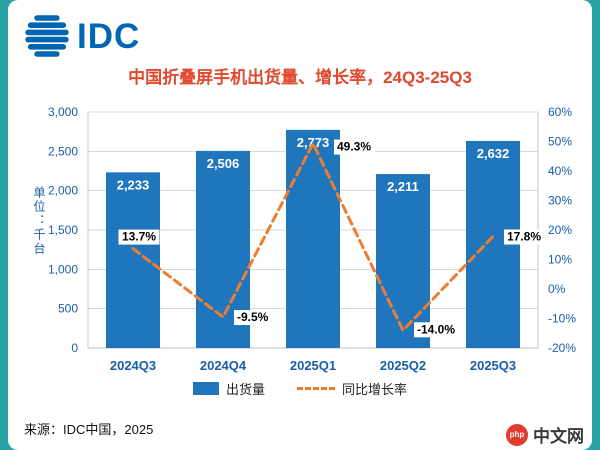  I want to click on growth-value-label: -14.0%, so click(436, 329).